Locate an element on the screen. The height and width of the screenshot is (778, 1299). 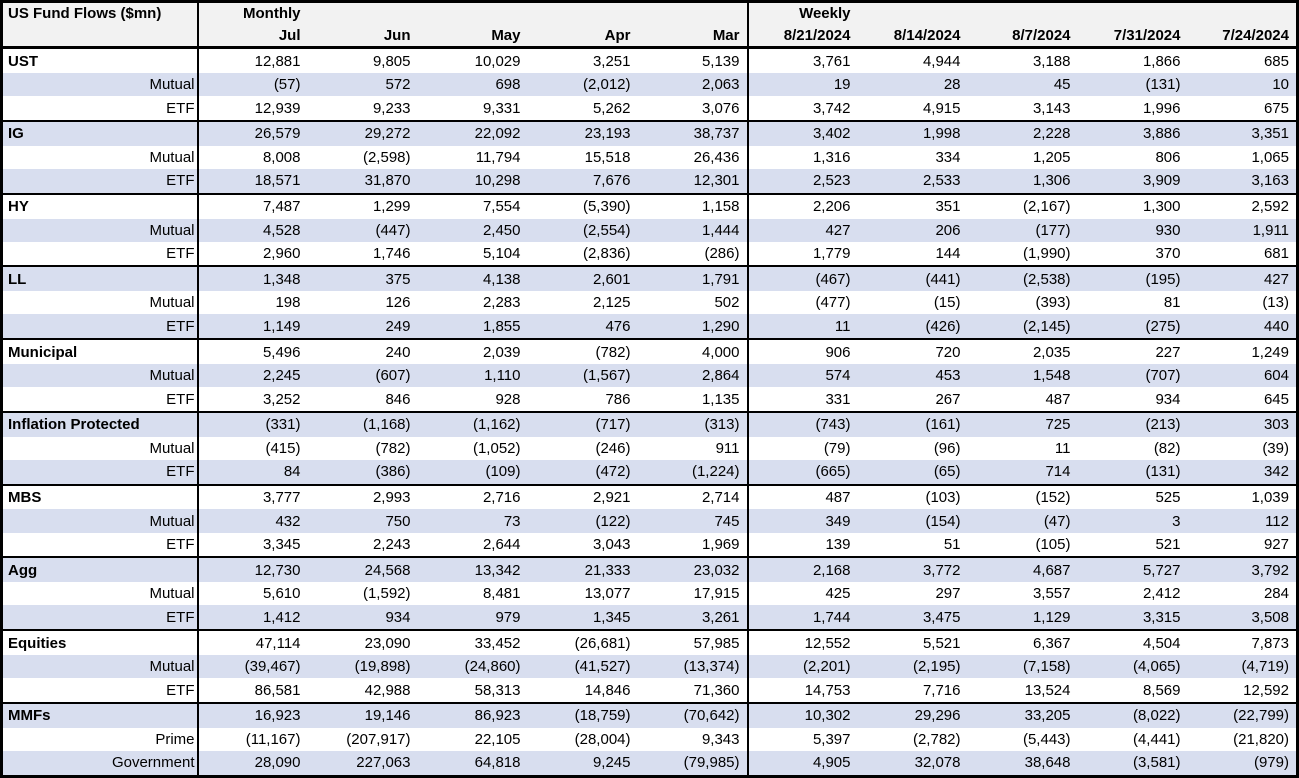
cell-value: 23,193 is located at coordinates (582, 133).